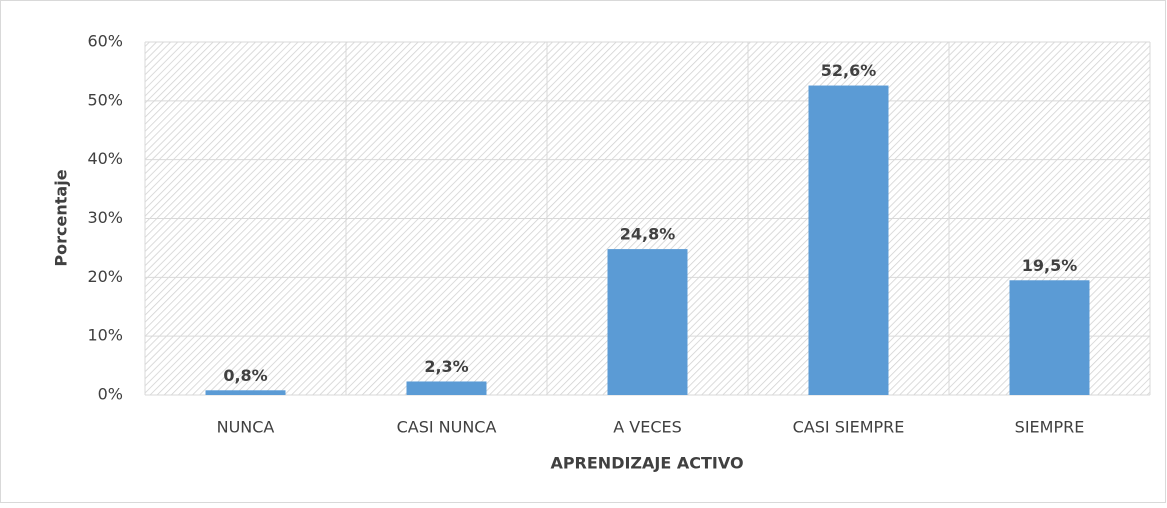 This screenshot has height=508, width=1167. I want to click on data-label: 2,3%, so click(446, 366).